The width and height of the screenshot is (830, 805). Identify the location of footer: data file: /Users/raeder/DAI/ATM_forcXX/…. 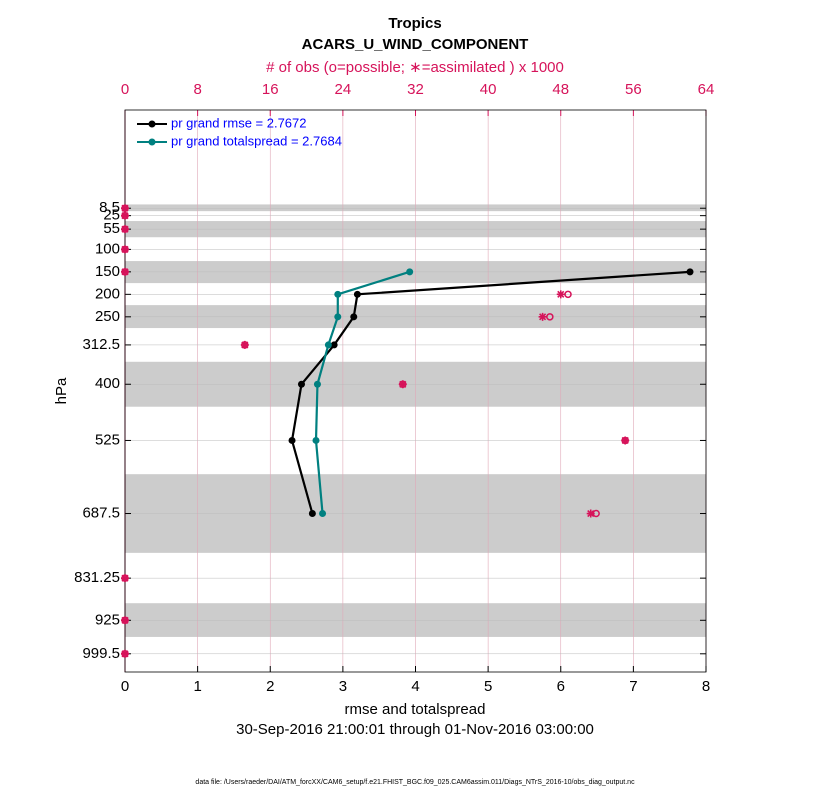
(415, 782).